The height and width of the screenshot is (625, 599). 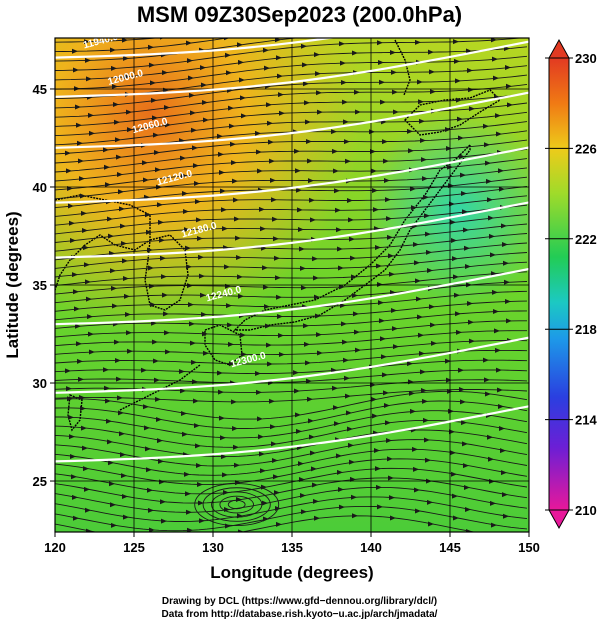 I want to click on y-tick-label: 30, so click(x=40, y=383).